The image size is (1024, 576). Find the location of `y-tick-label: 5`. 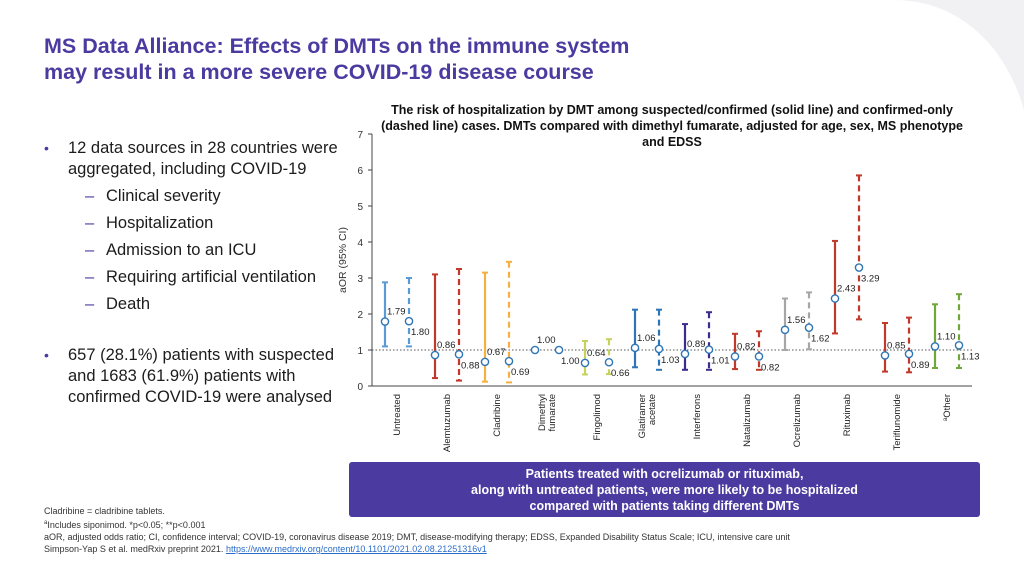

y-tick-label: 5 is located at coordinates (360, 207).